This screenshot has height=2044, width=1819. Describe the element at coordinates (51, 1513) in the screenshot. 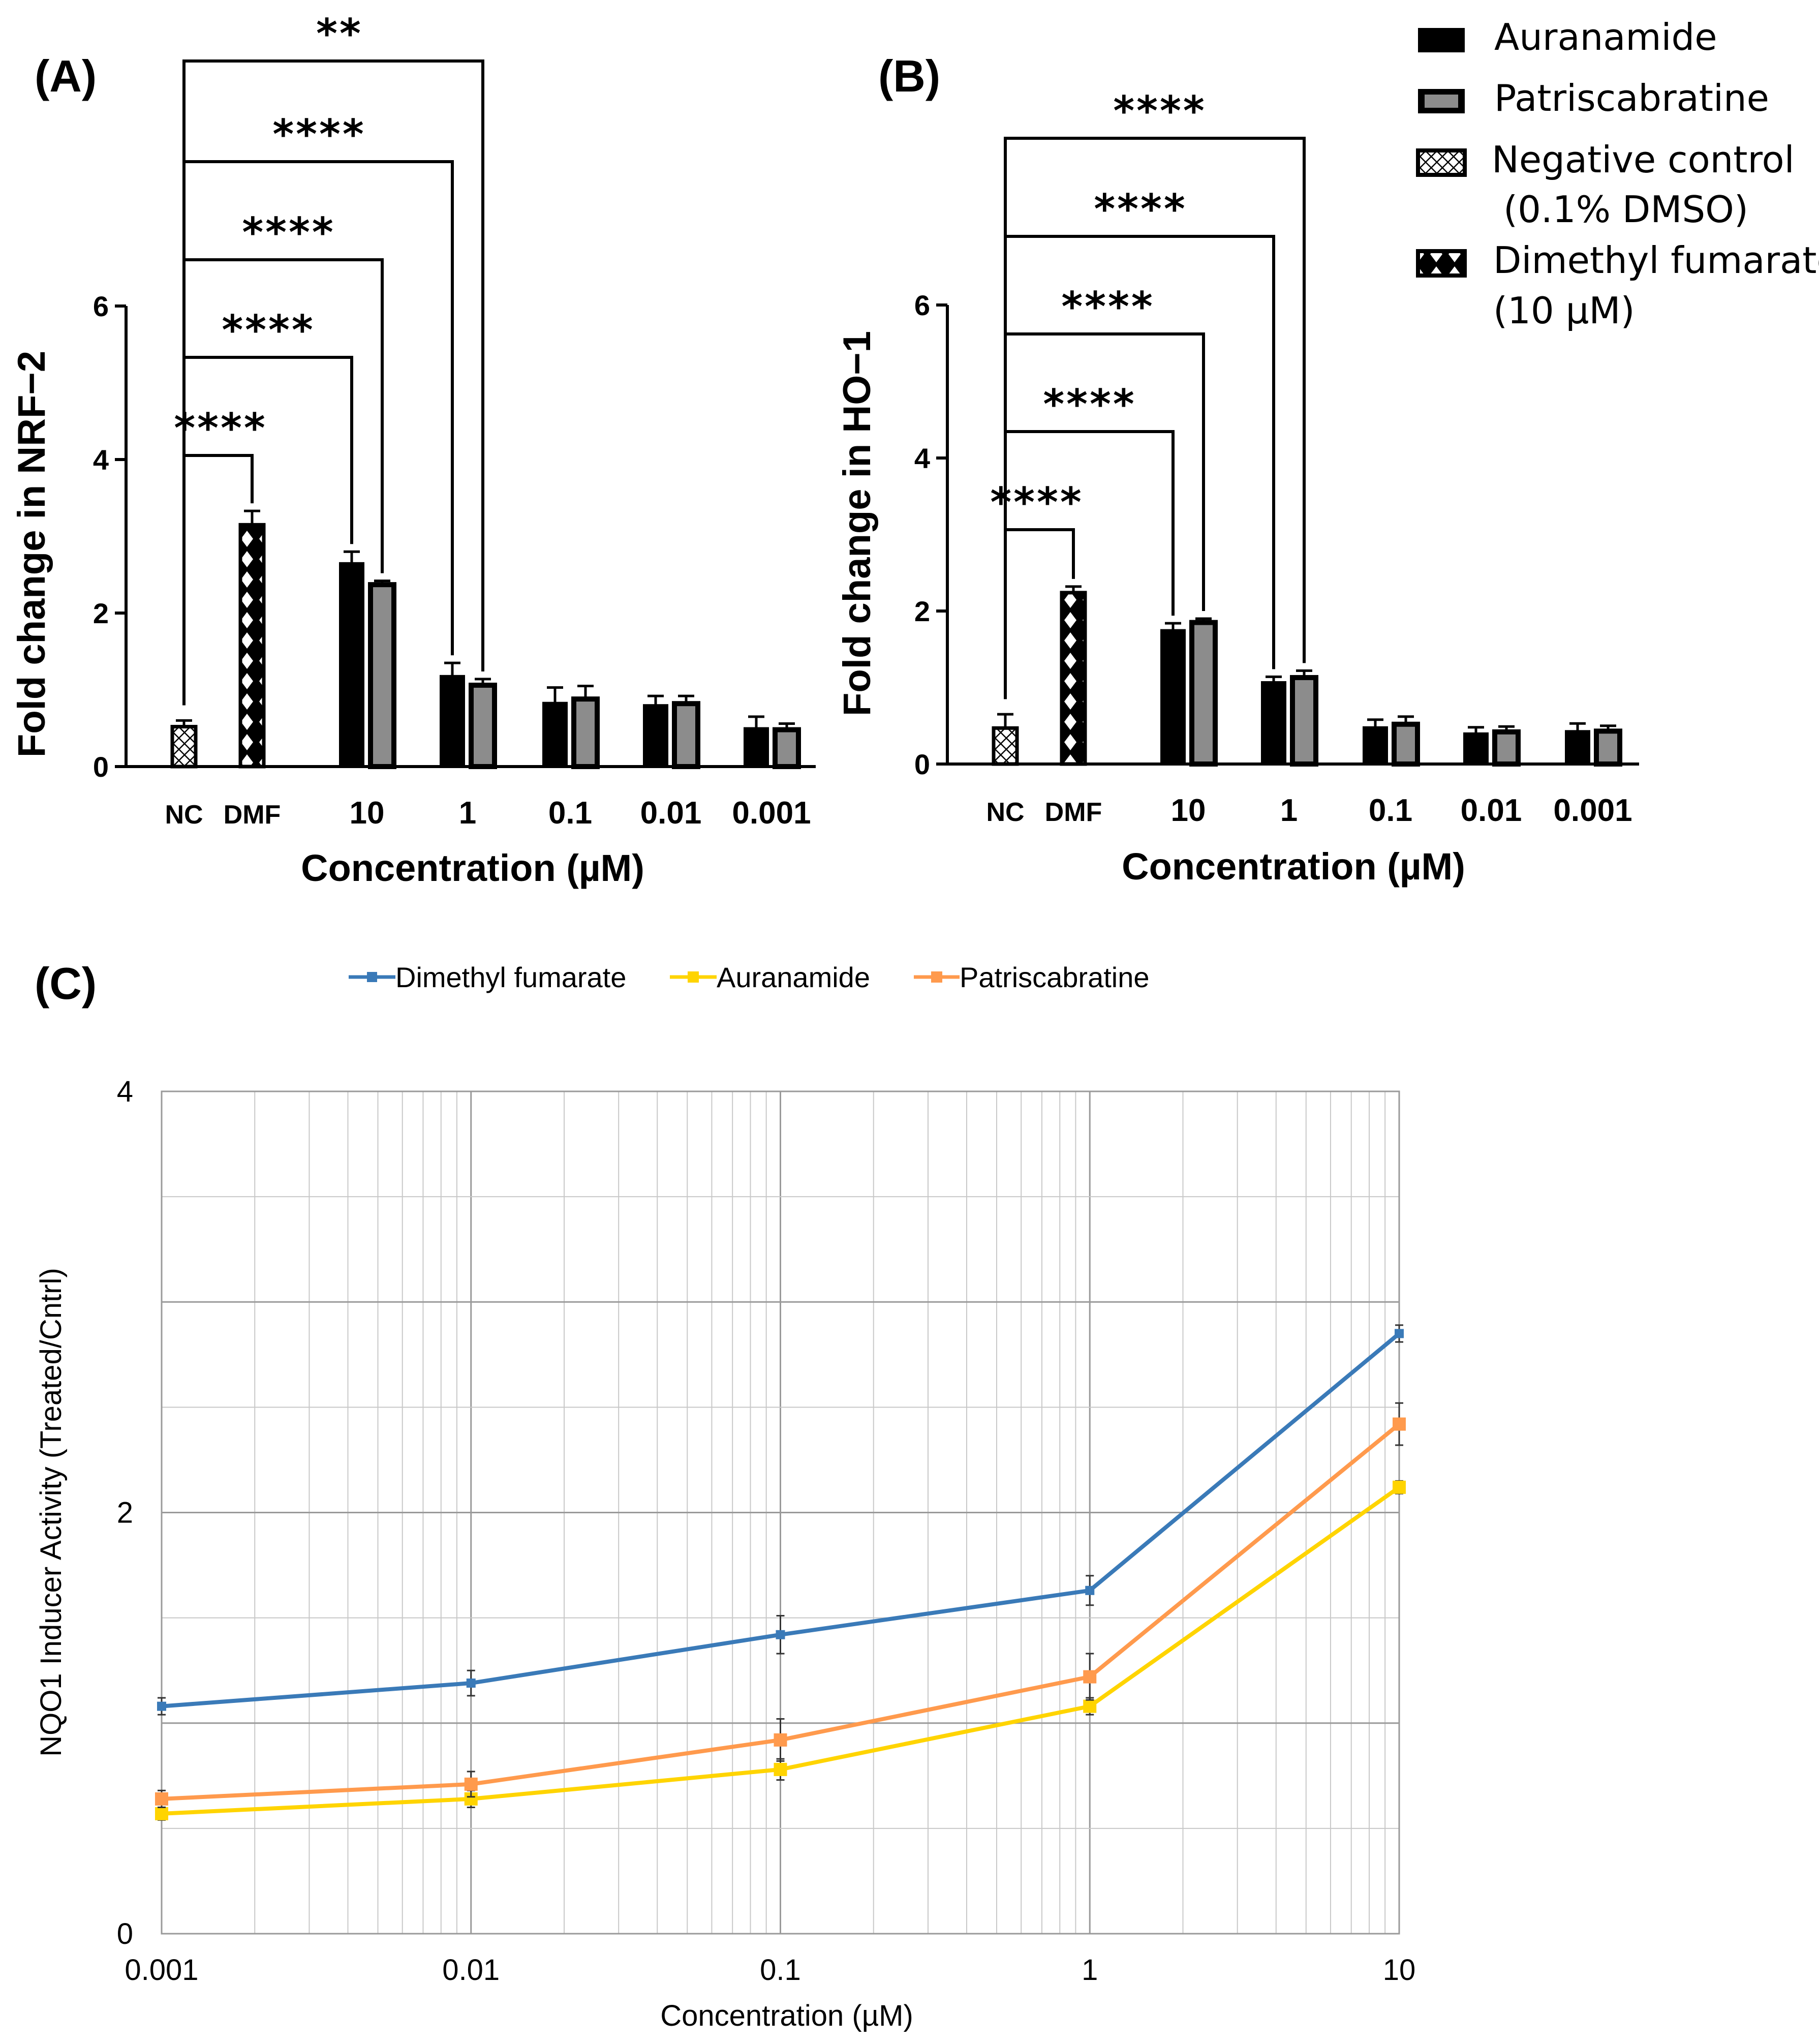

I see `y-axis-label-c: NQO1 Inducer Activity (Treated/Cntrl)` at that location.